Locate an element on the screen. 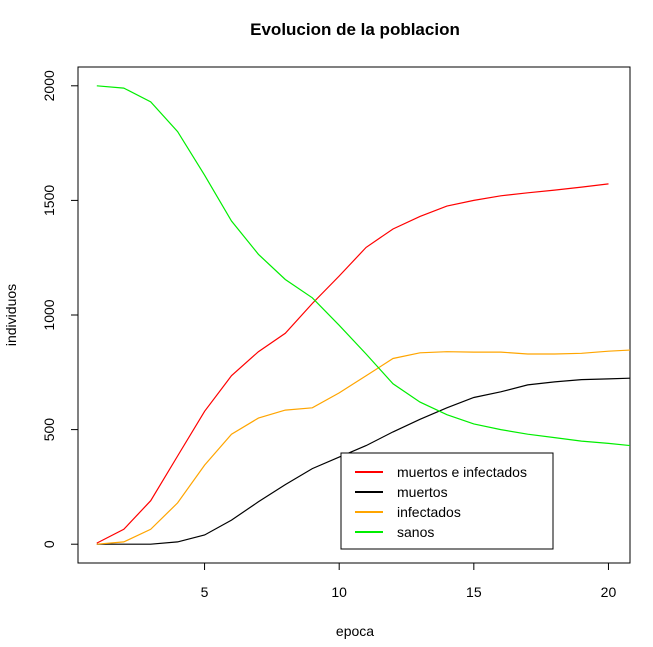 This screenshot has height=647, width=653. y-tick-label: 500 is located at coordinates (49, 430).